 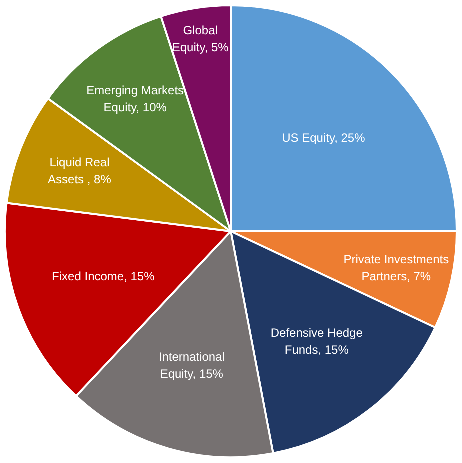 I want to click on slice-label: Global Equity, 5%, so click(x=201, y=38).